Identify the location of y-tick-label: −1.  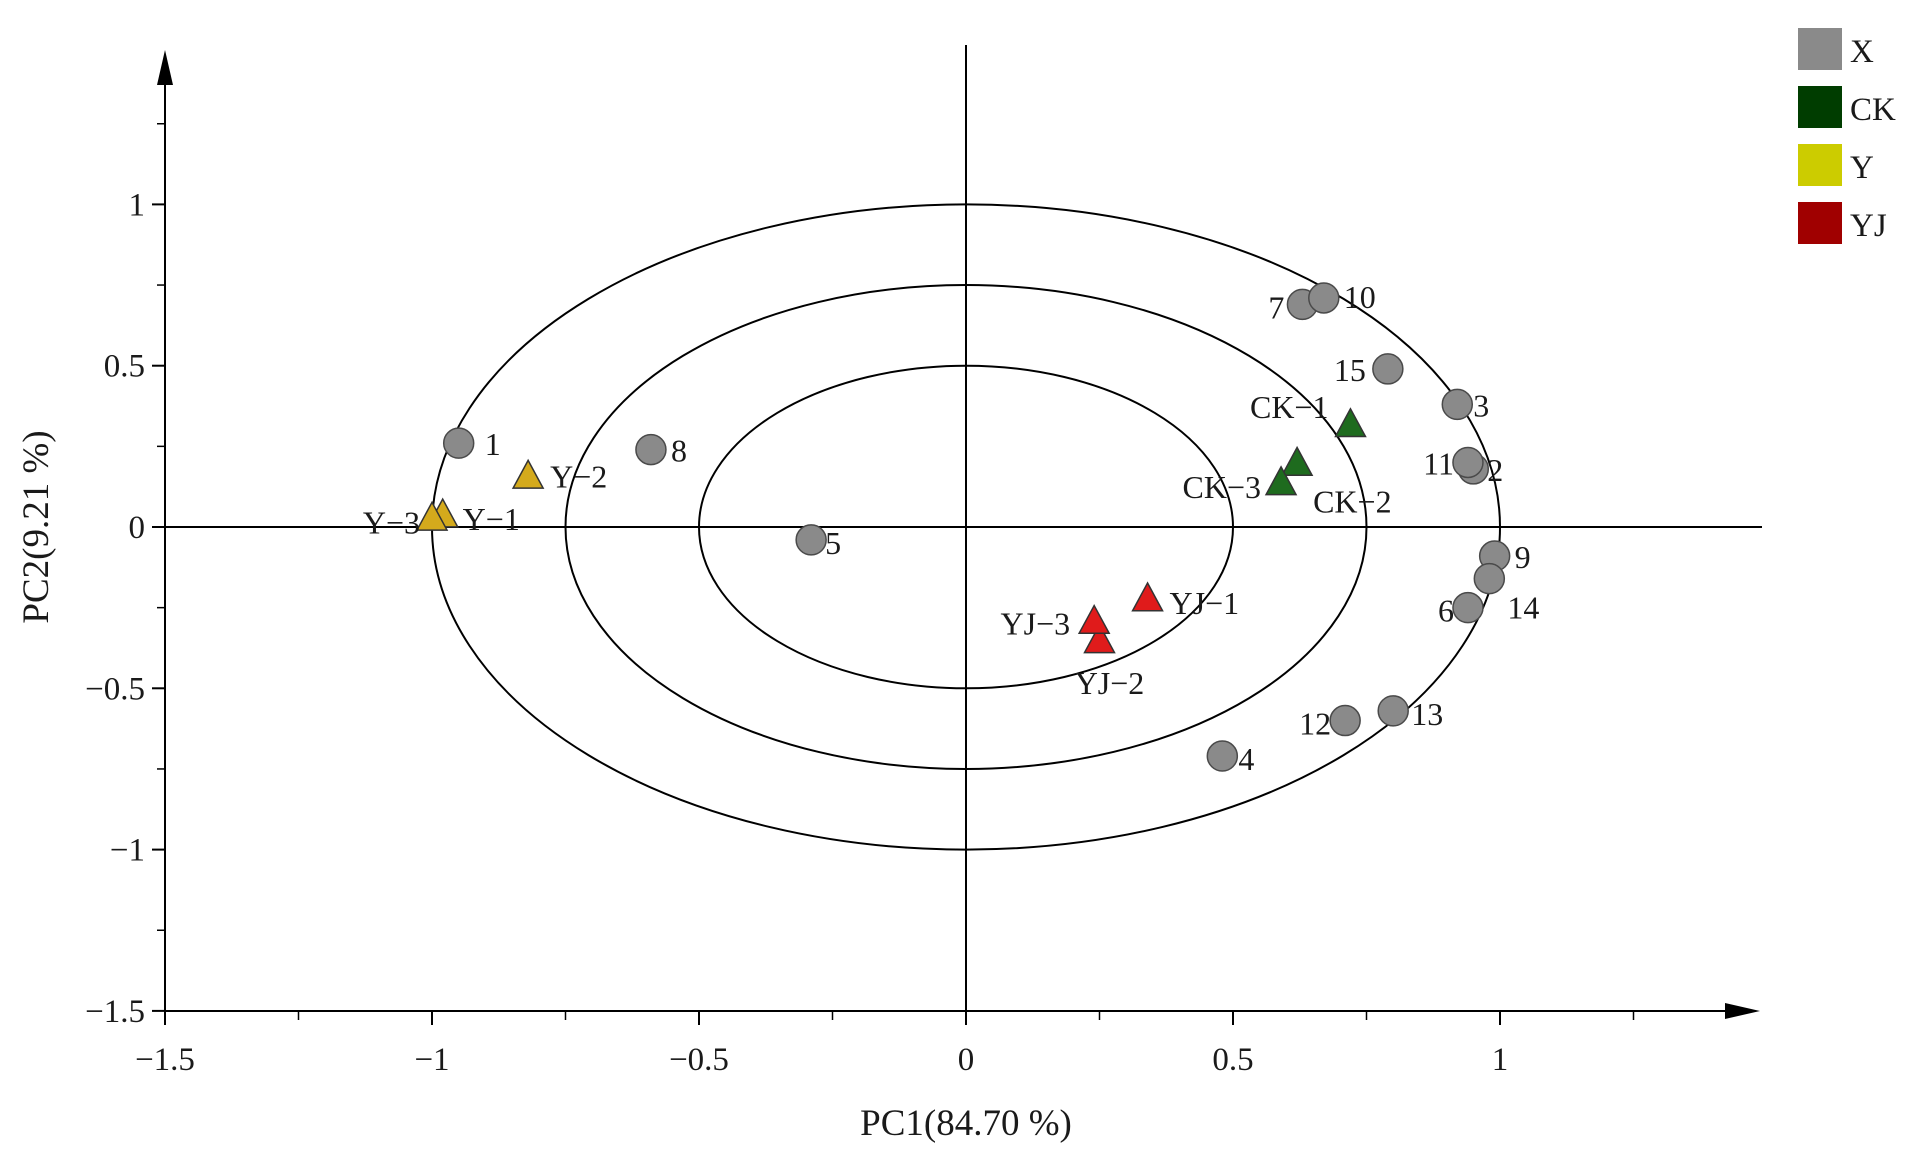
(127, 851).